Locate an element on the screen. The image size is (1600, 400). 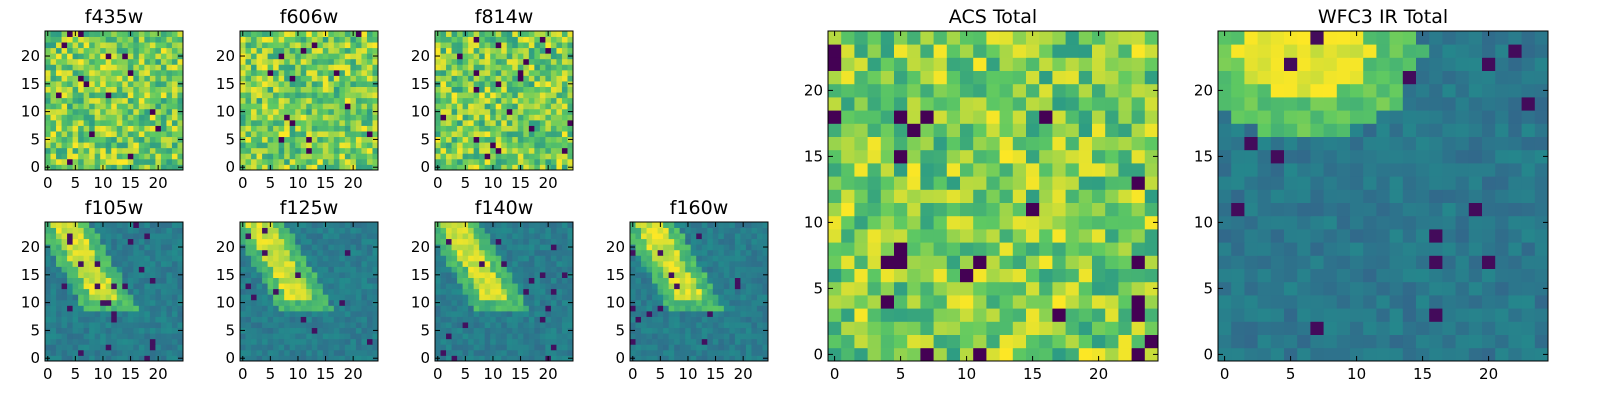
y-tick-label: 0 is located at coordinates (35, 358).